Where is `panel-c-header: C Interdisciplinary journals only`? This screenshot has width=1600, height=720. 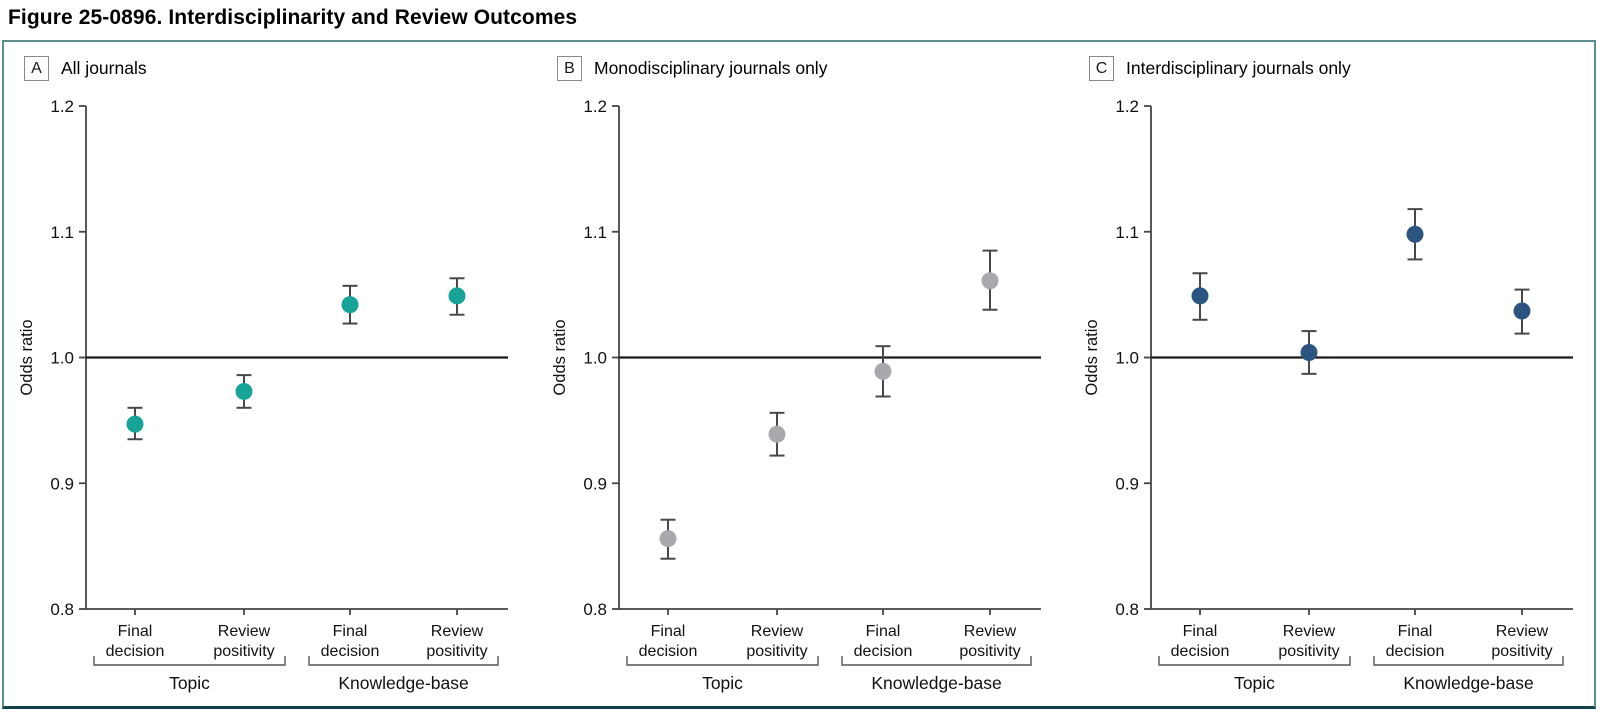
panel-c-header: C Interdisciplinary journals only is located at coordinates (1220, 68).